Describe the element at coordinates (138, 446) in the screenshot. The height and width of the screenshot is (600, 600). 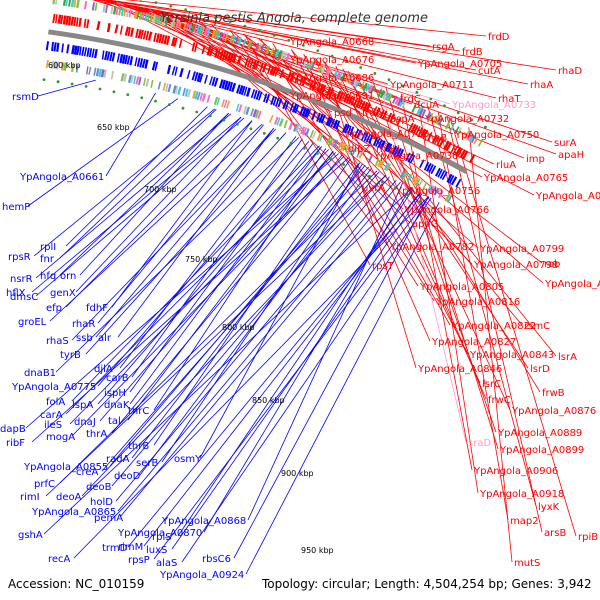
I see `gene-label: thrB` at that location.